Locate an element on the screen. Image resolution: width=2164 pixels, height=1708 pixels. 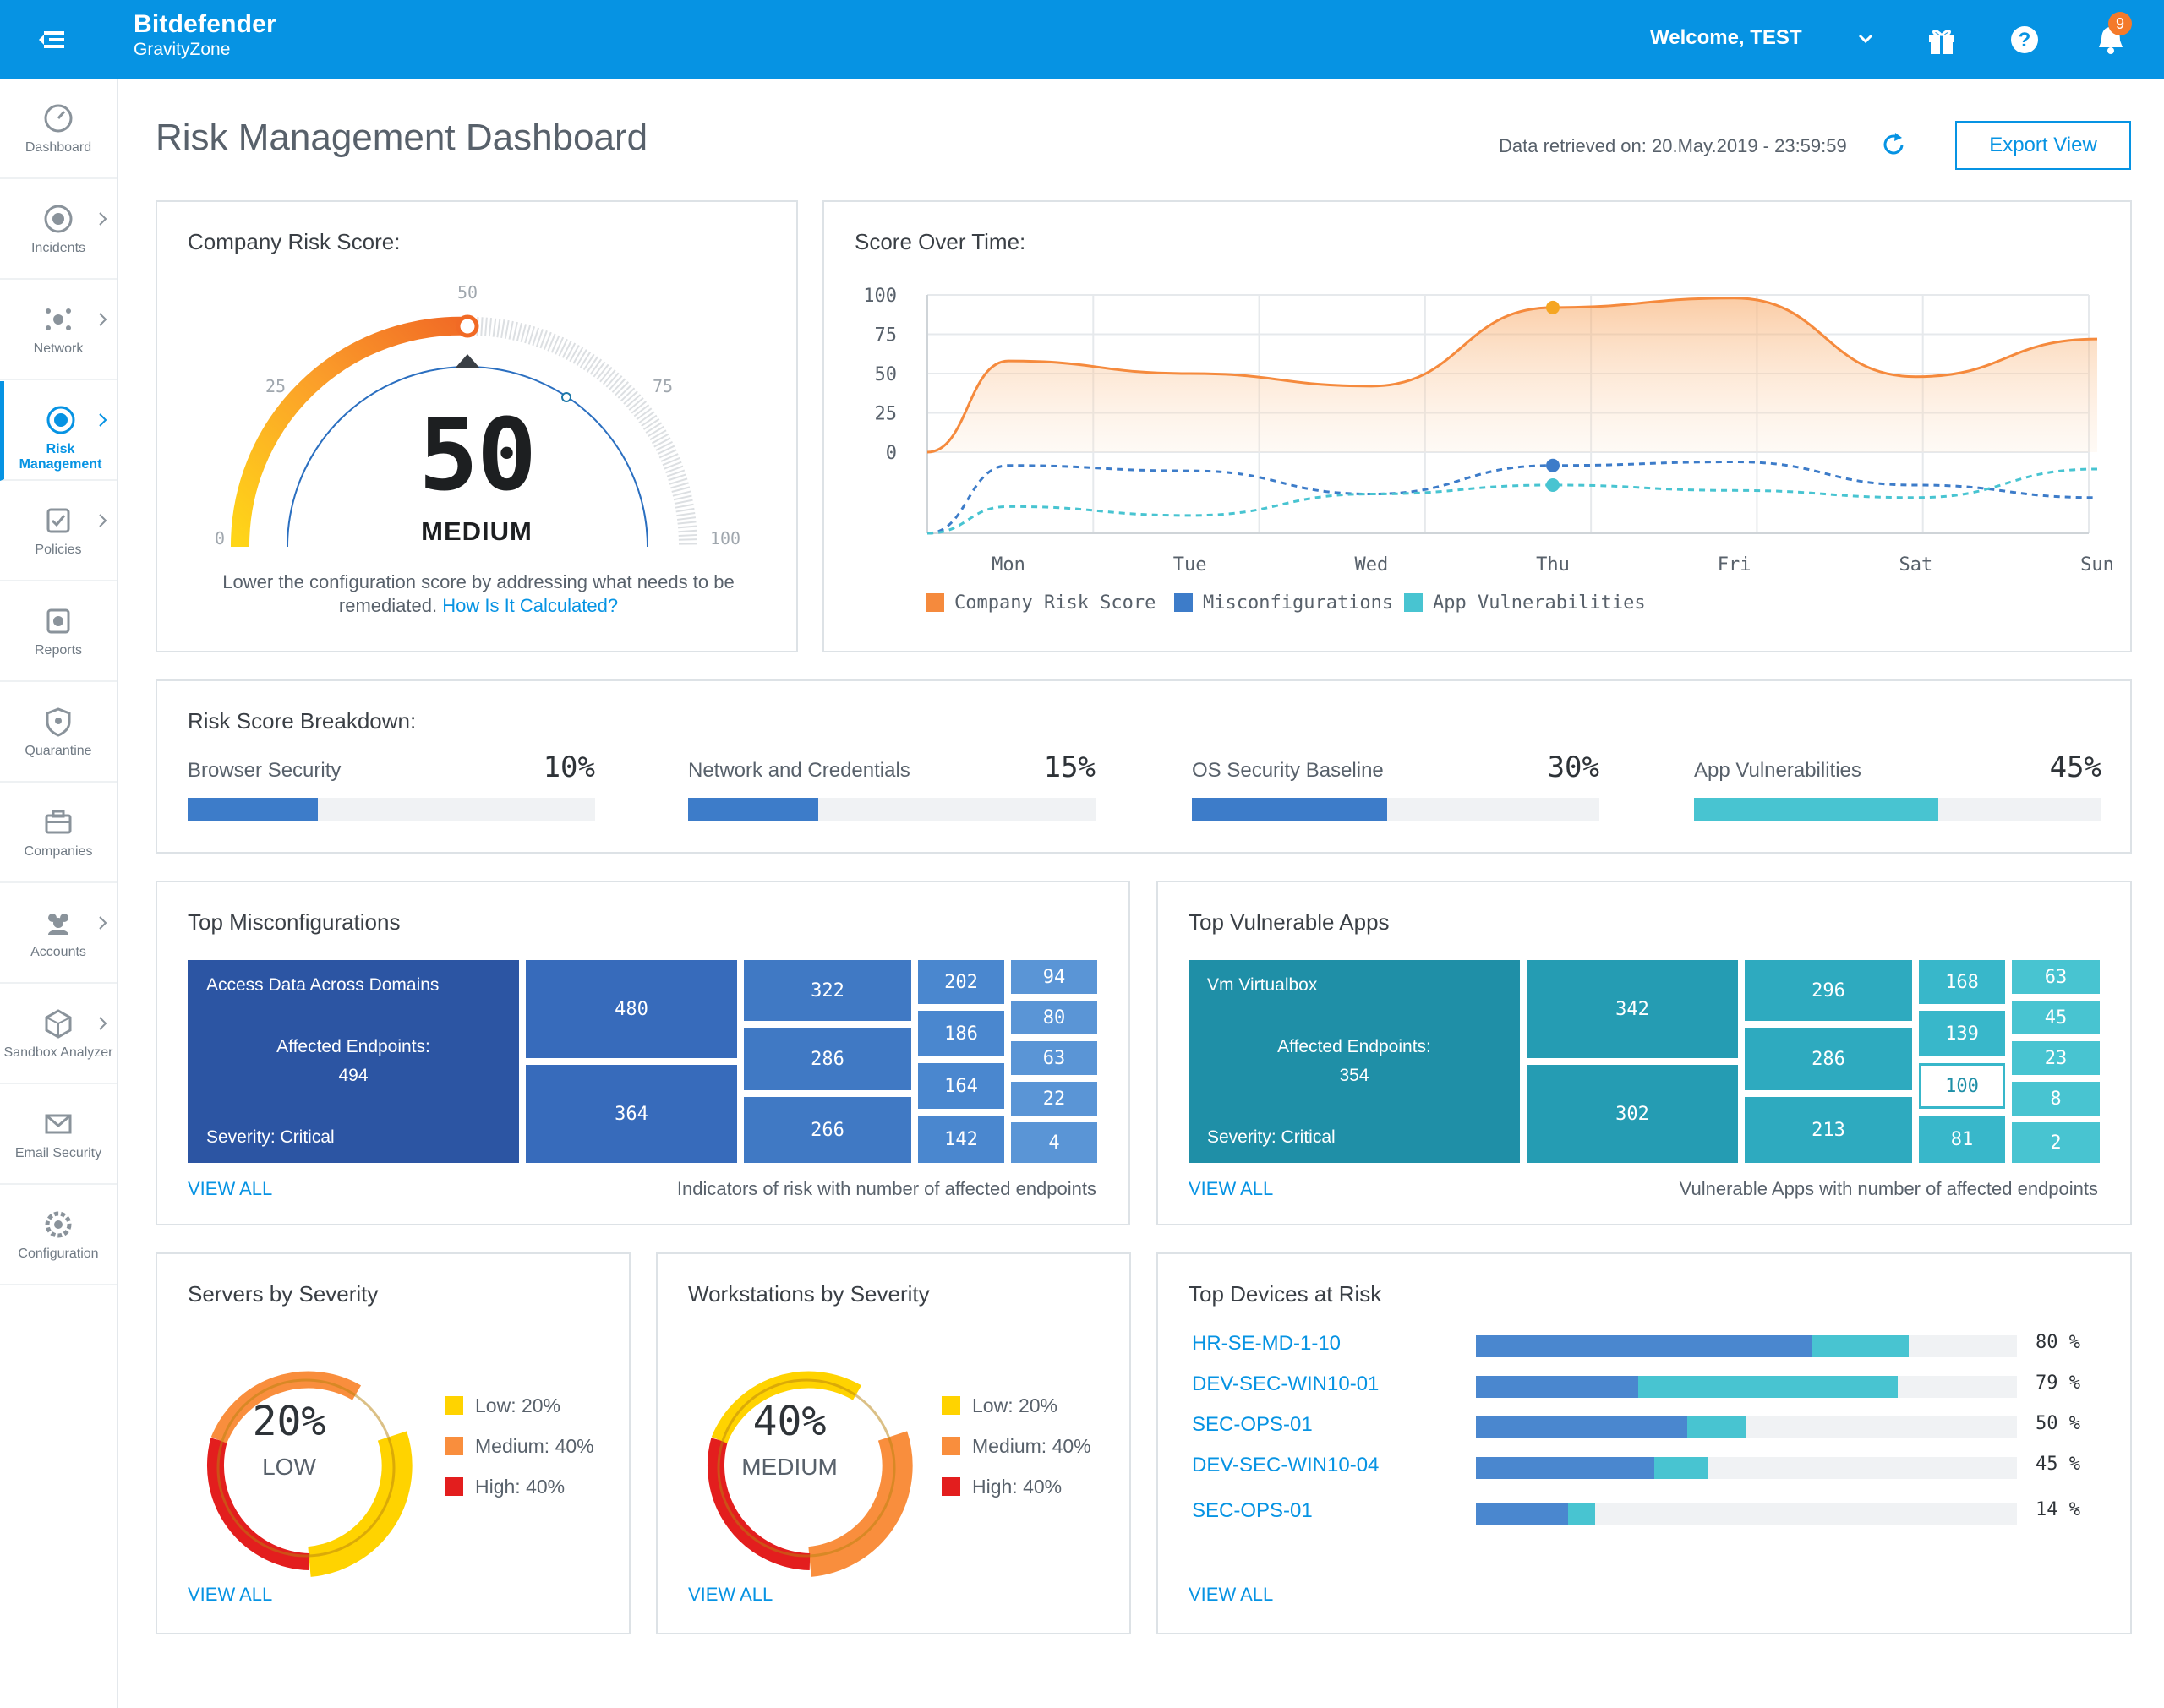
sidebar-item-configuration: Configuration is located at coordinates (59, 1235).